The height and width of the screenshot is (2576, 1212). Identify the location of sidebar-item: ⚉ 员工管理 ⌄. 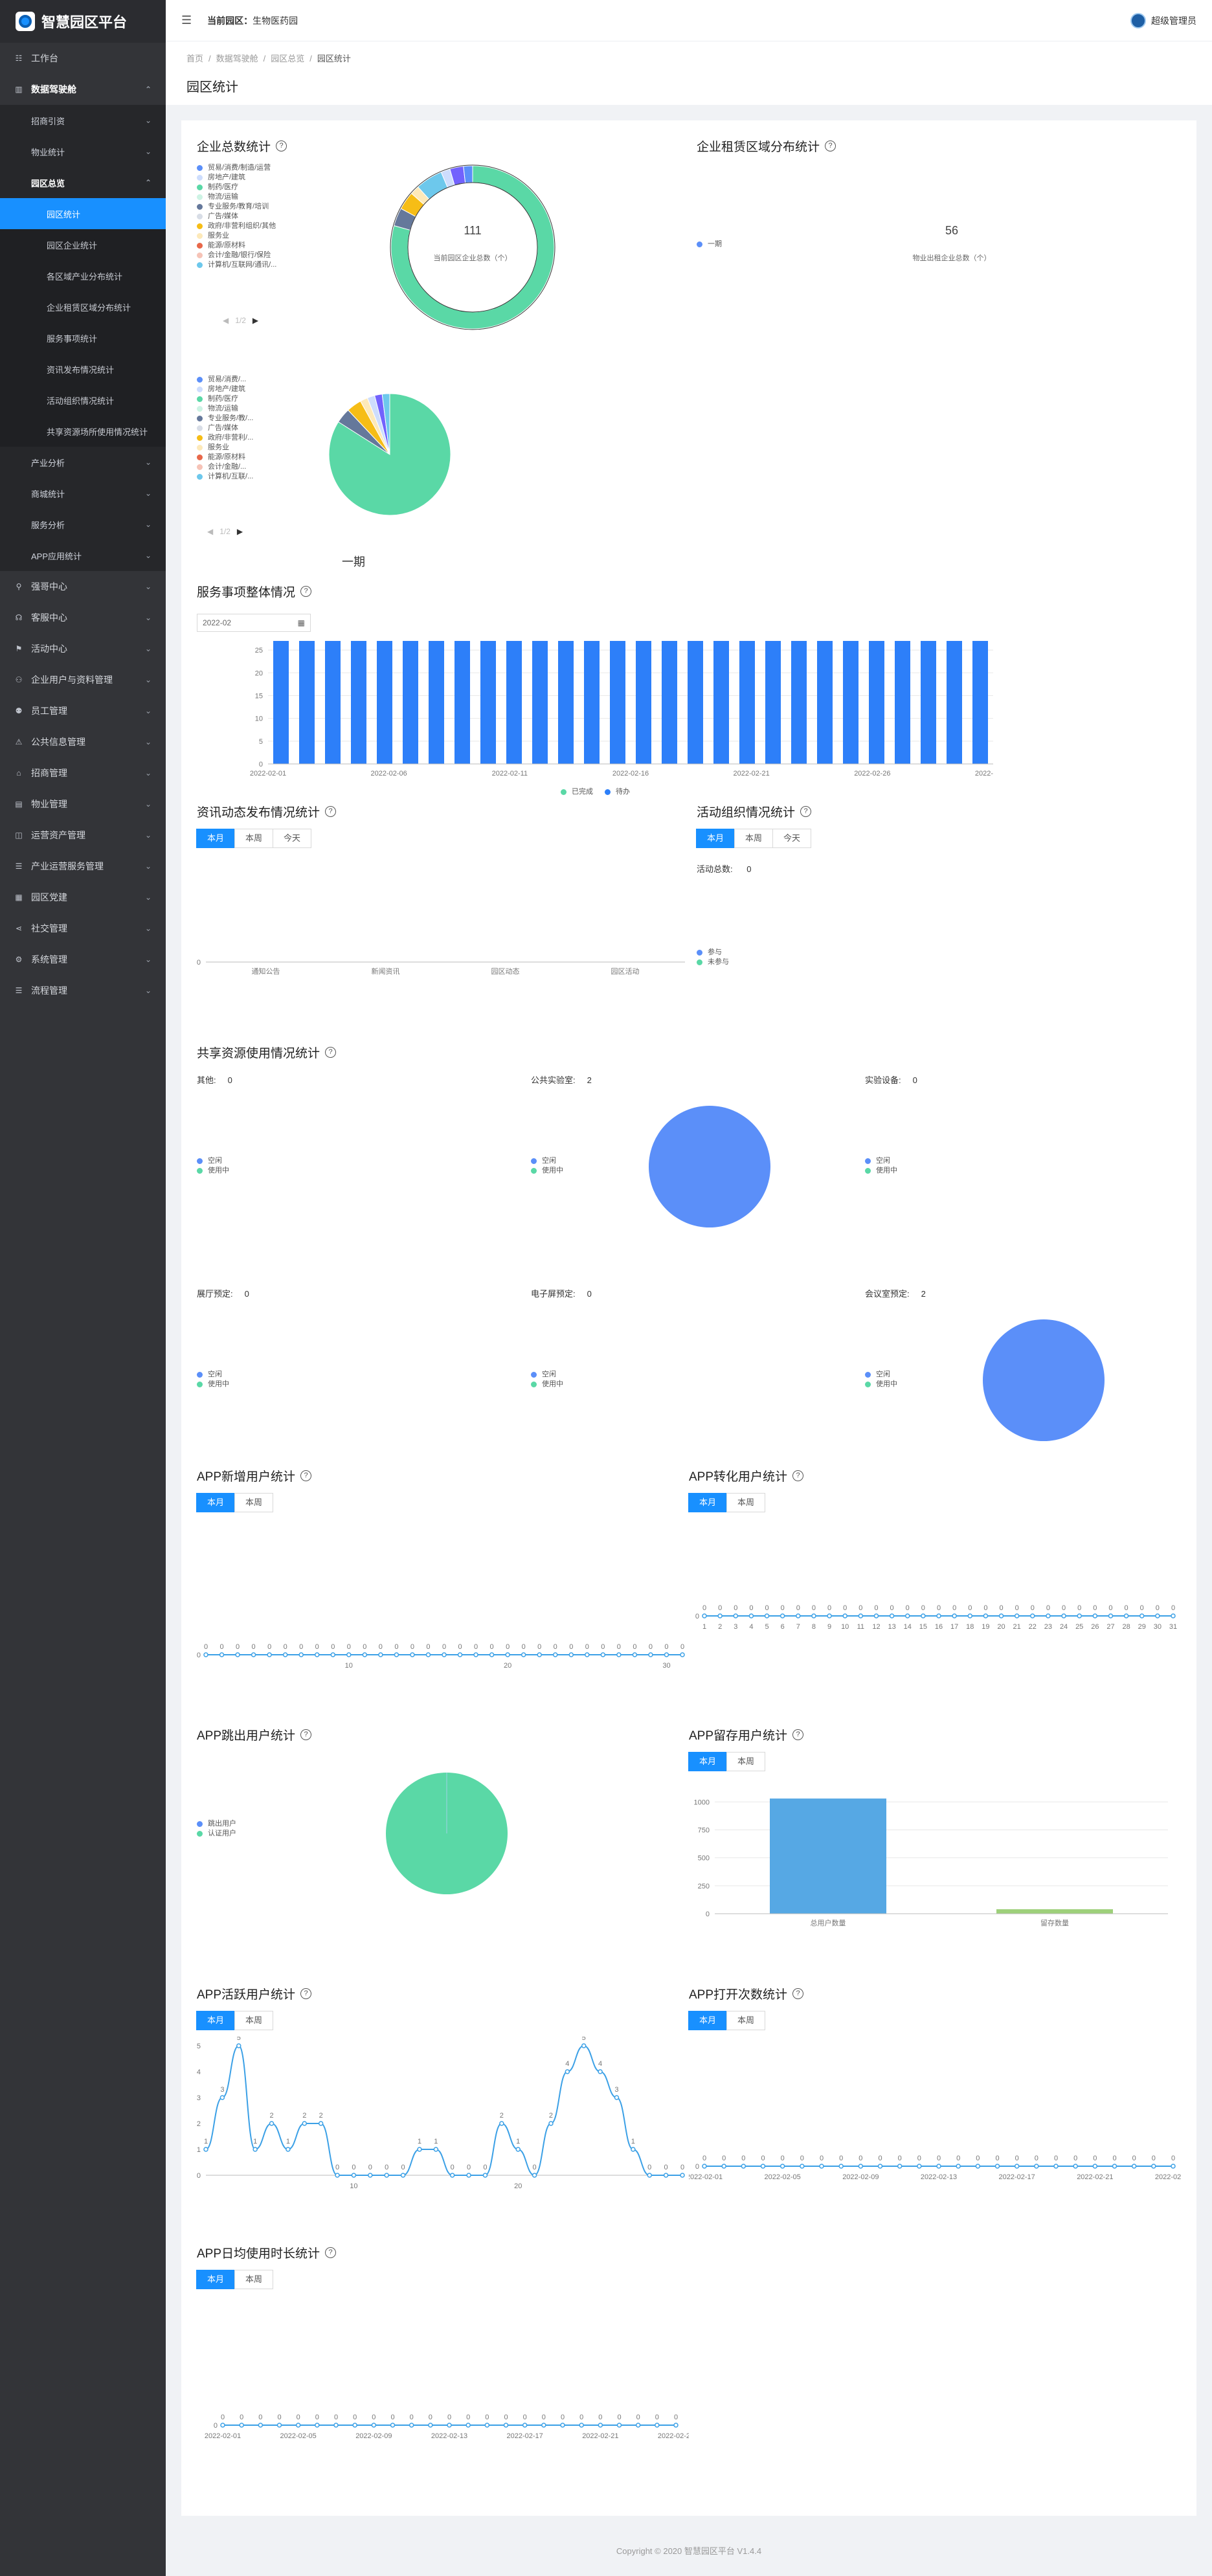
(83, 710).